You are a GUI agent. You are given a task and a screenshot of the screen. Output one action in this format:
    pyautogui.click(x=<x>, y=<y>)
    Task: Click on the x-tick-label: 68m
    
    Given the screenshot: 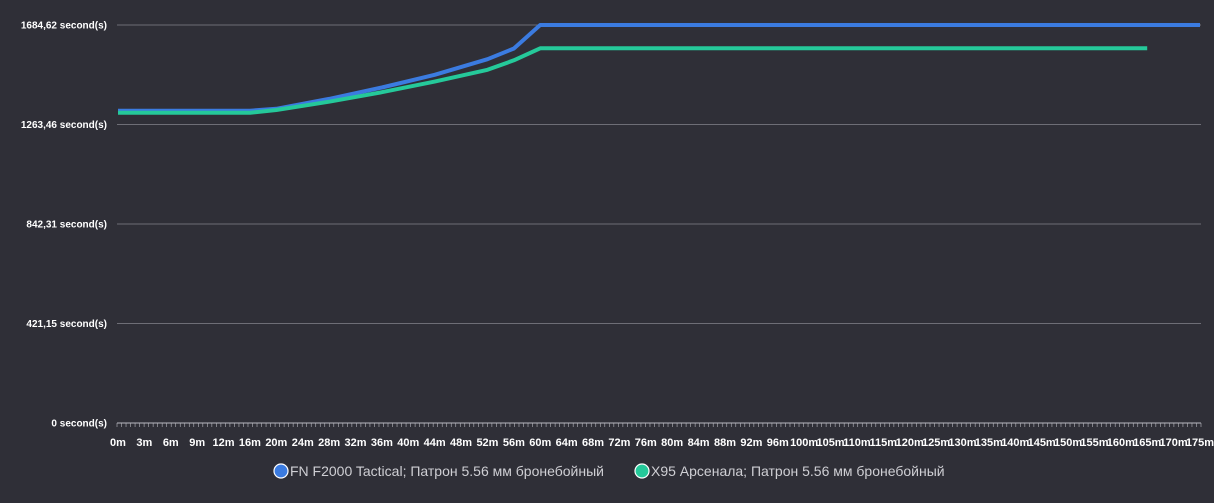 What is the action you would take?
    pyautogui.click(x=593, y=443)
    